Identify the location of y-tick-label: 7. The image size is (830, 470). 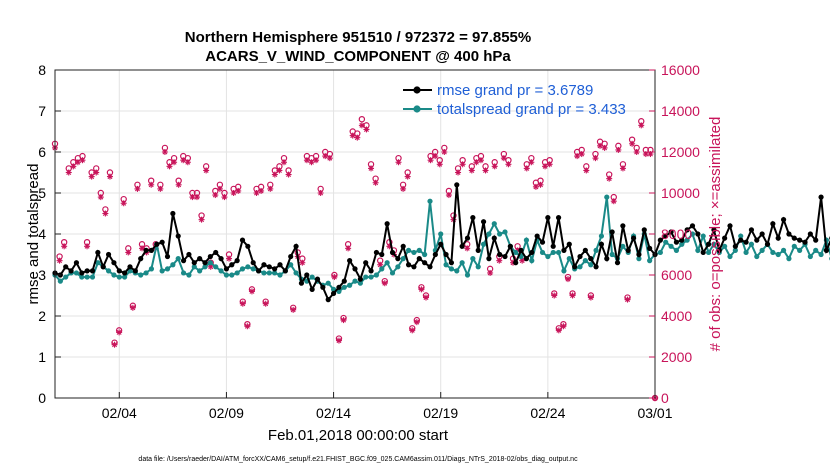
(42, 111).